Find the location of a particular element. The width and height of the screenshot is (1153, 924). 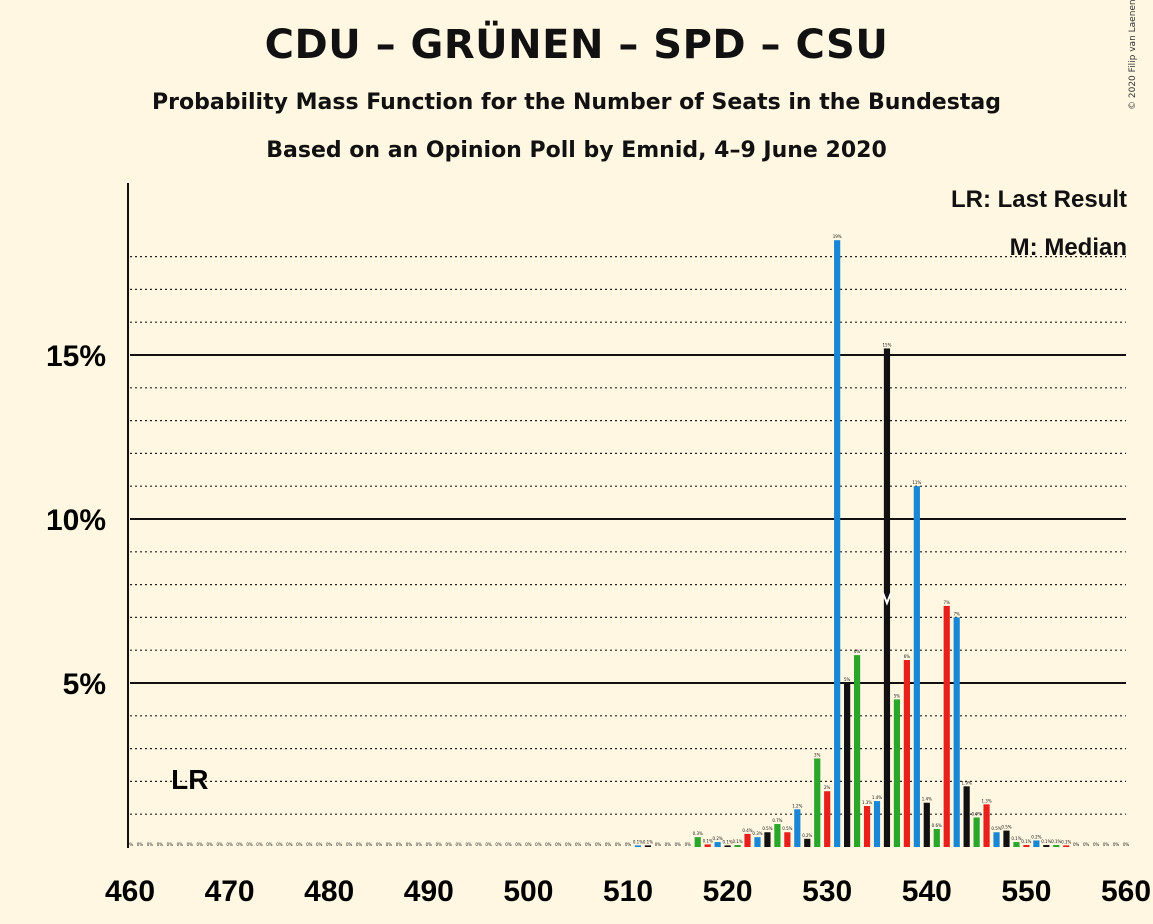

data-label: 2% is located at coordinates (827, 787).